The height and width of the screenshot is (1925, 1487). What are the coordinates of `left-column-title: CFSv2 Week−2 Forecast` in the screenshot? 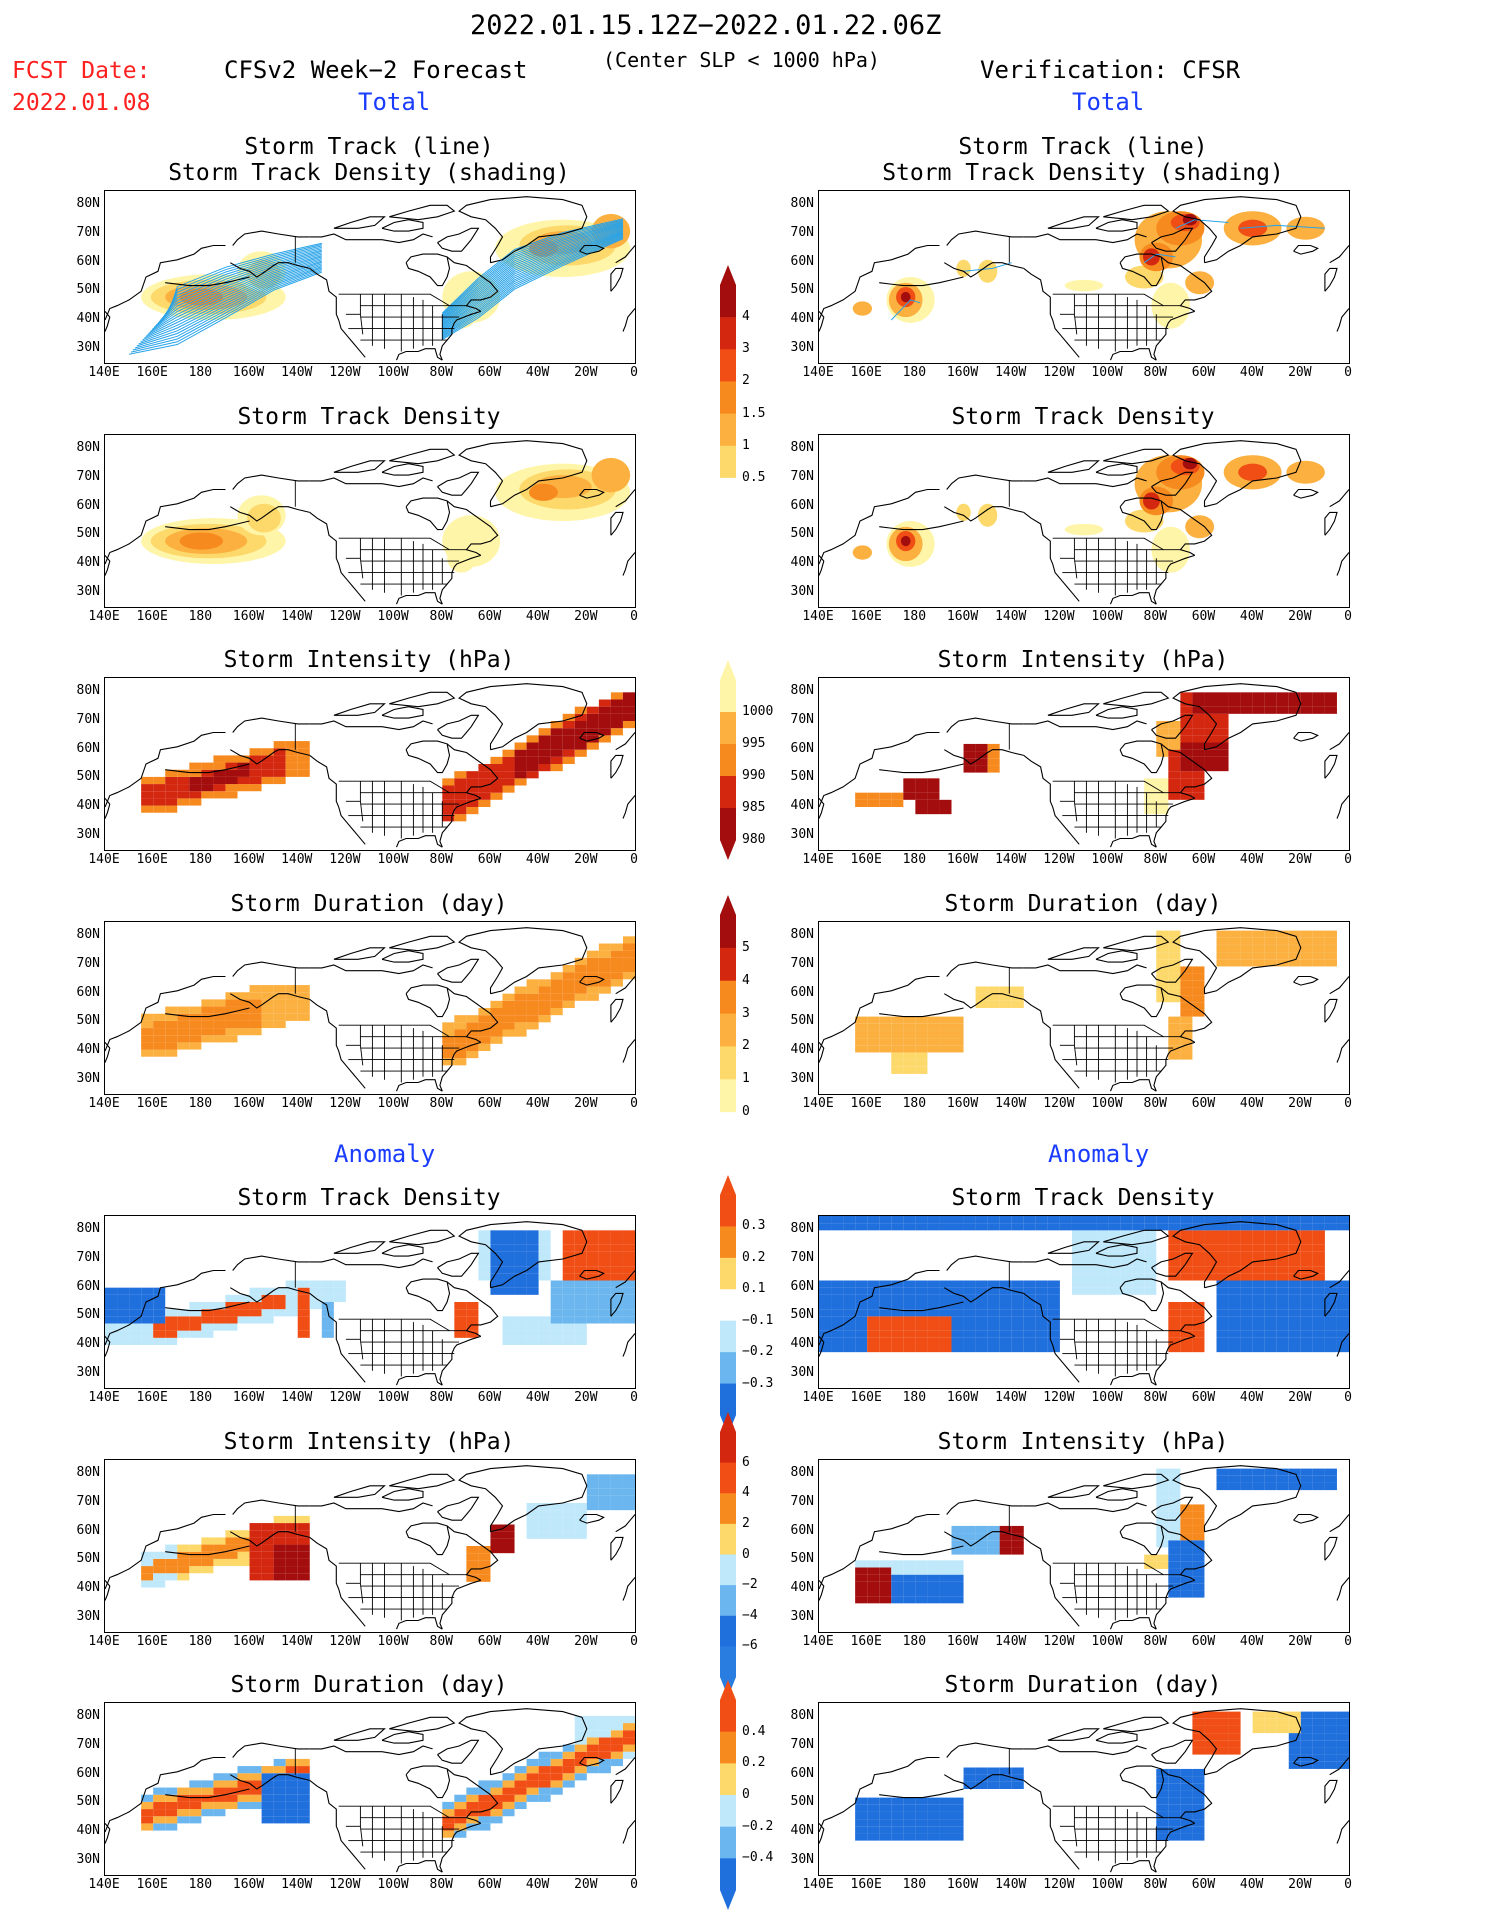 It's located at (376, 70).